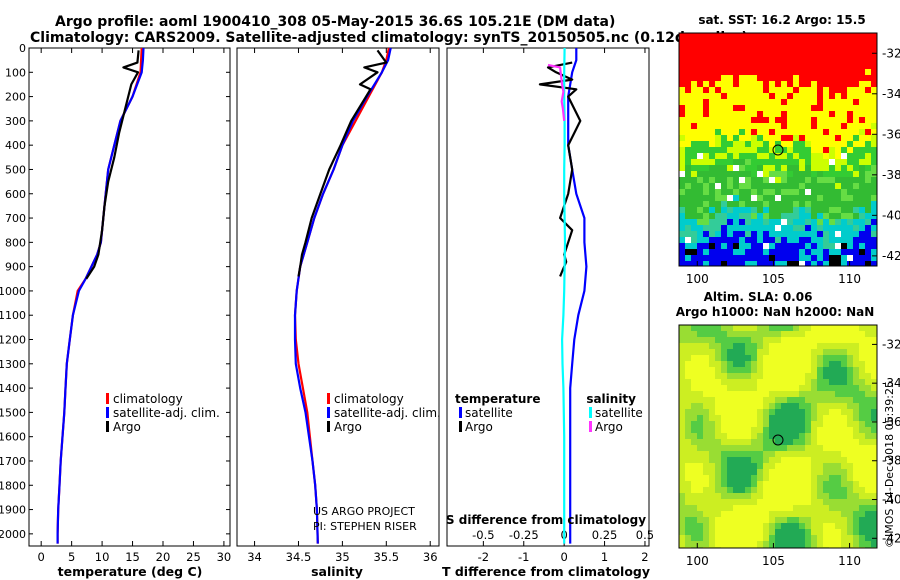 This screenshot has height=580, width=900. I want to click on x-tick-label: 36, so click(430, 557).